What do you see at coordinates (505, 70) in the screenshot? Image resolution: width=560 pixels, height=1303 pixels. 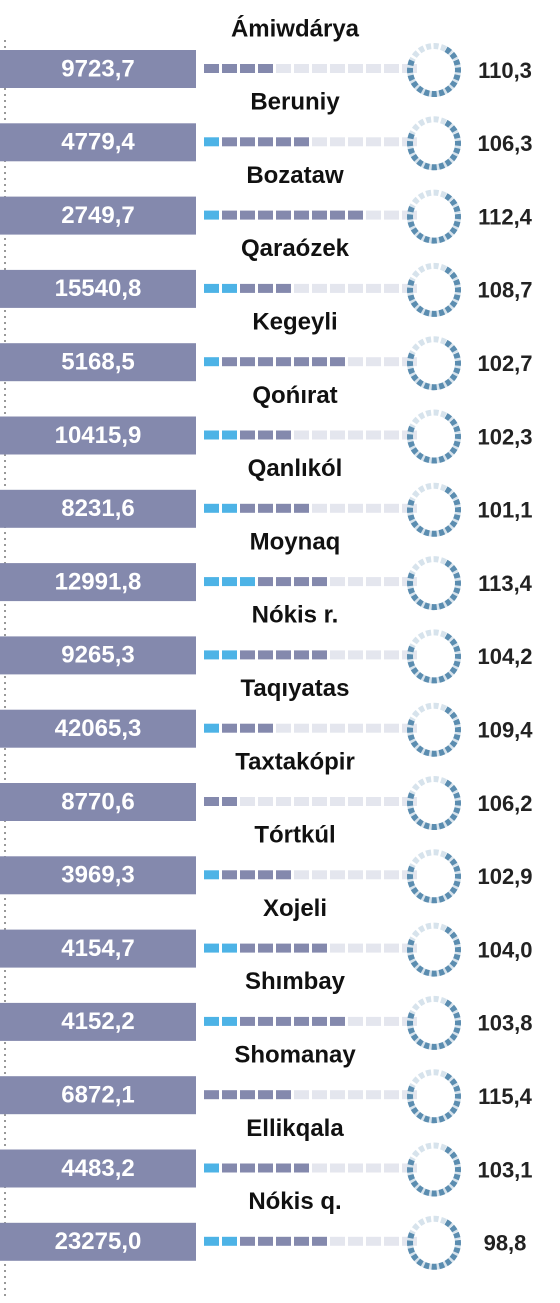 I see `index-label: 110,3` at bounding box center [505, 70].